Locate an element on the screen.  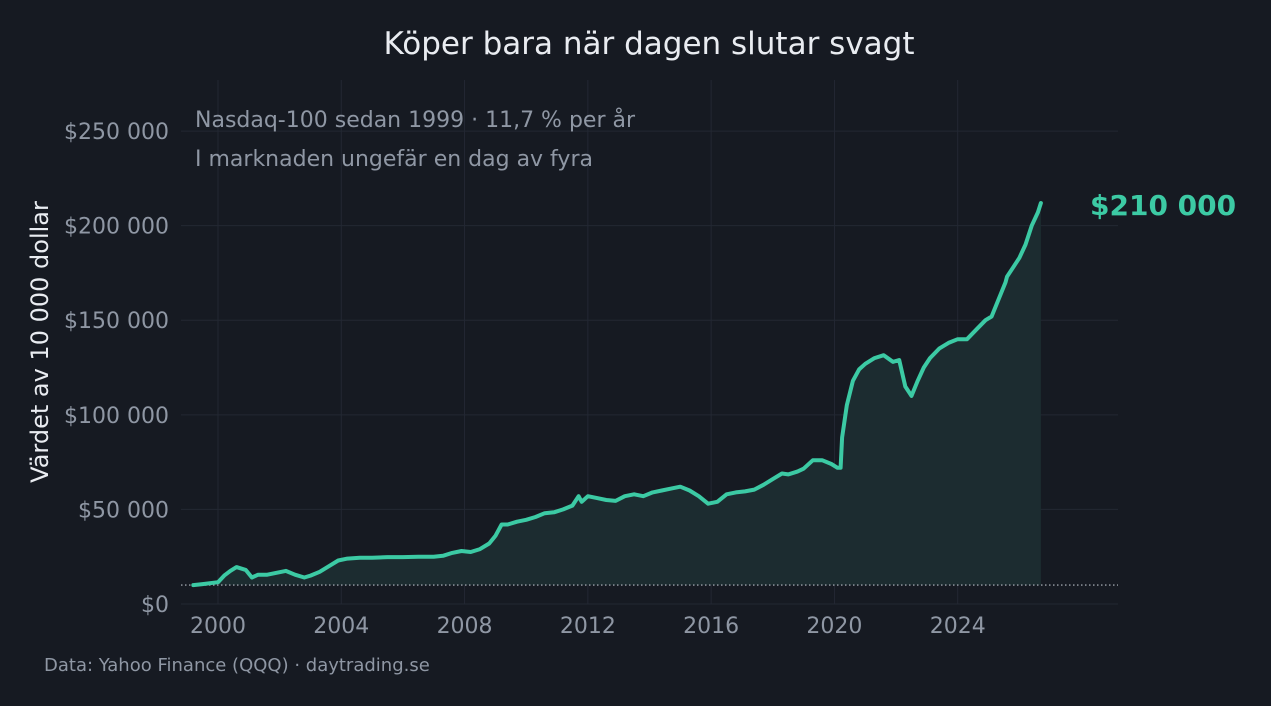
end-value-label: $210 000 is located at coordinates (1163, 205).